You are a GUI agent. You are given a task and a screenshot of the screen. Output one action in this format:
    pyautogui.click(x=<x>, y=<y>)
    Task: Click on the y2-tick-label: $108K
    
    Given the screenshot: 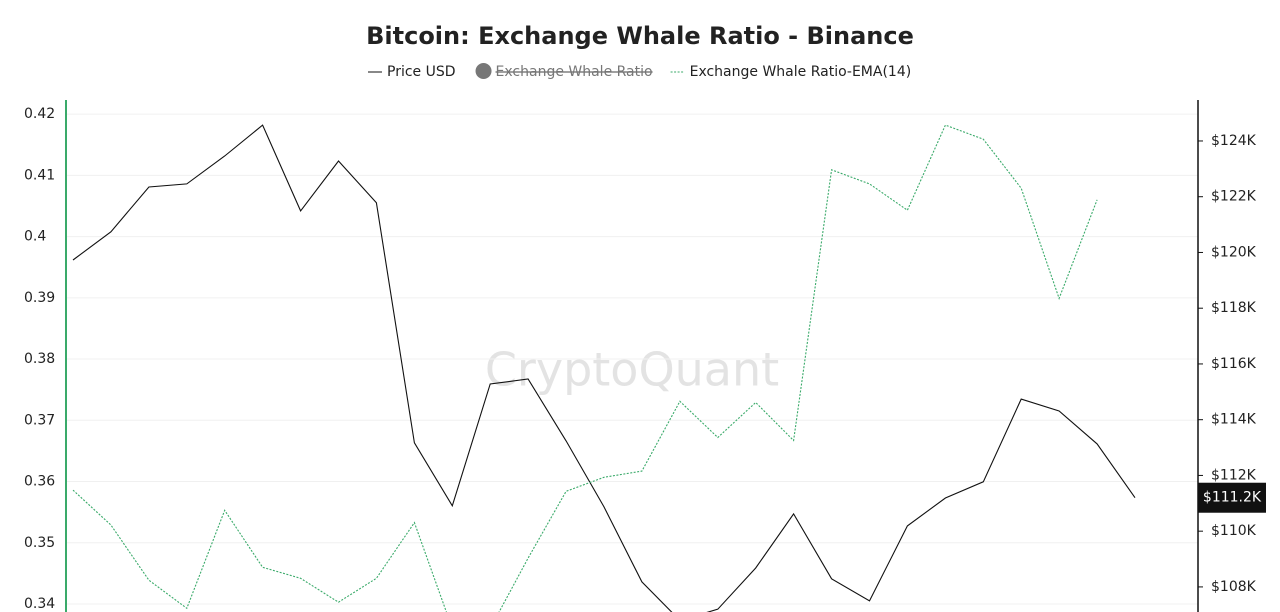 What is the action you would take?
    pyautogui.click(x=1234, y=587)
    